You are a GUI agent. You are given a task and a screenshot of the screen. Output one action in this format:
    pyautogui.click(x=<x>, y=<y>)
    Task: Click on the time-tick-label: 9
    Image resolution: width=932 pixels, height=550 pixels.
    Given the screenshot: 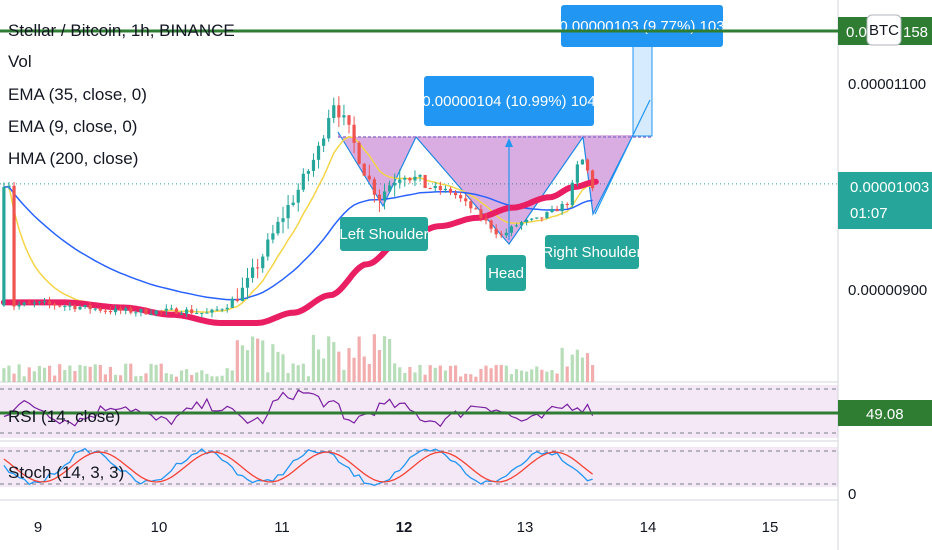 What is the action you would take?
    pyautogui.click(x=38, y=527)
    